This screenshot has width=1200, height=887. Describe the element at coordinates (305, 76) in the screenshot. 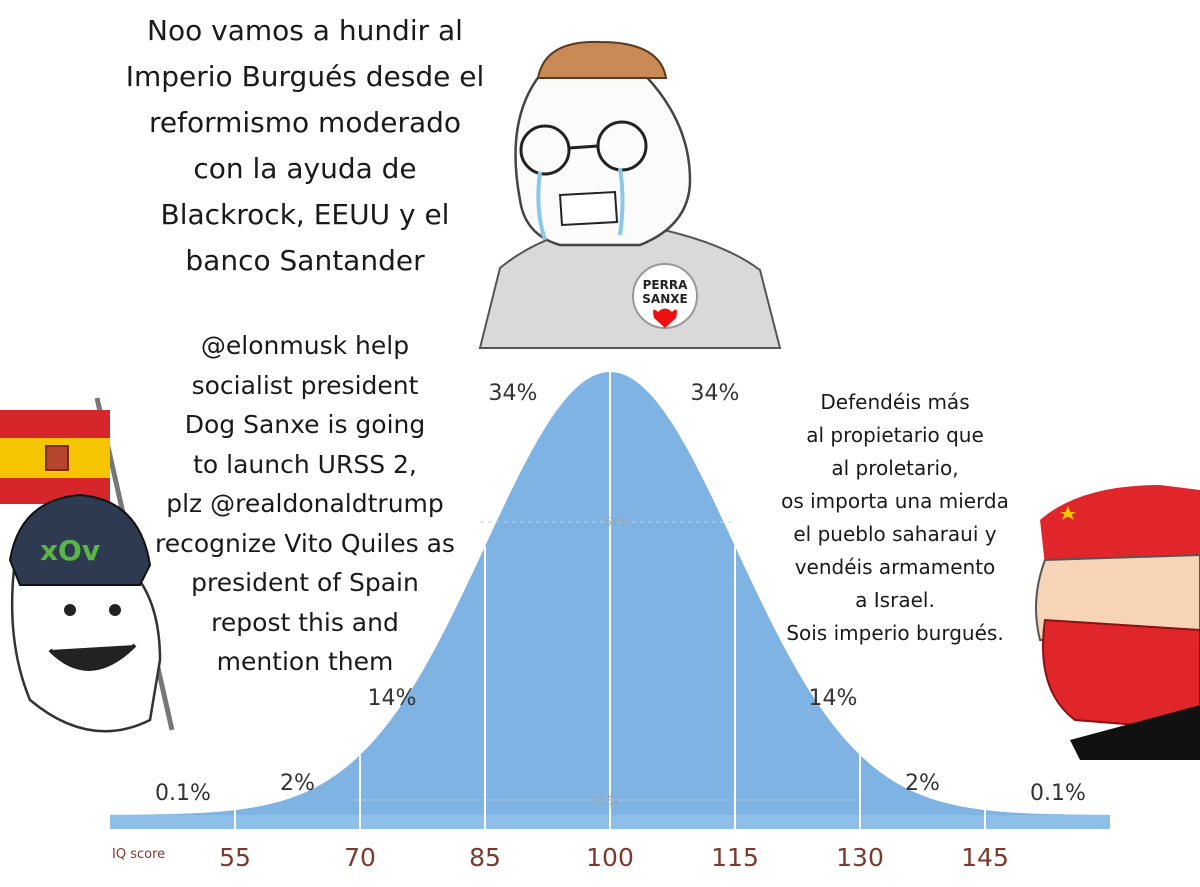

I see `top-caption-line: Imperio Burgués desde el` at that location.